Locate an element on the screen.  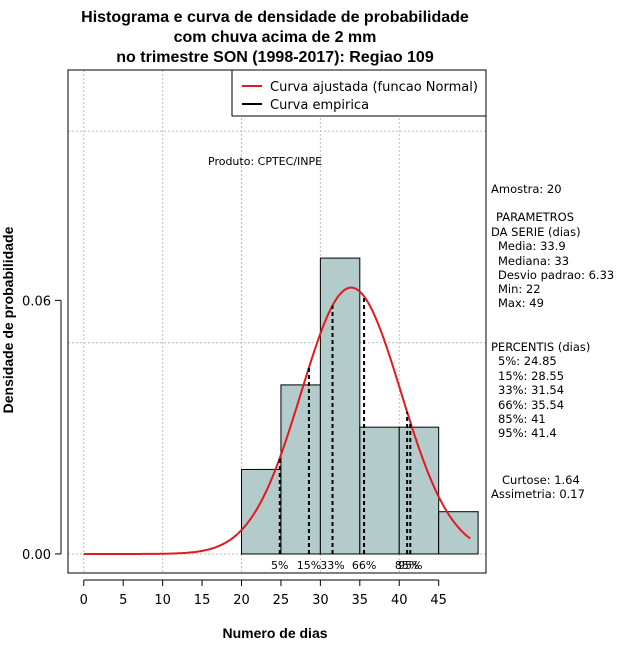
stat-p66: 66%: 35.54 is located at coordinates (531, 405).